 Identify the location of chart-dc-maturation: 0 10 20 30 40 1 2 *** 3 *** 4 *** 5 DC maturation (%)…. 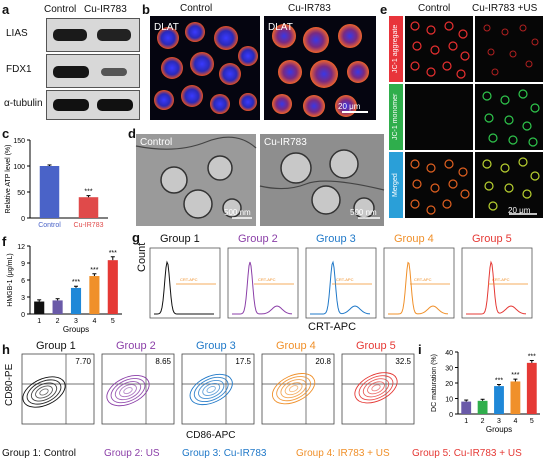
(485, 392).